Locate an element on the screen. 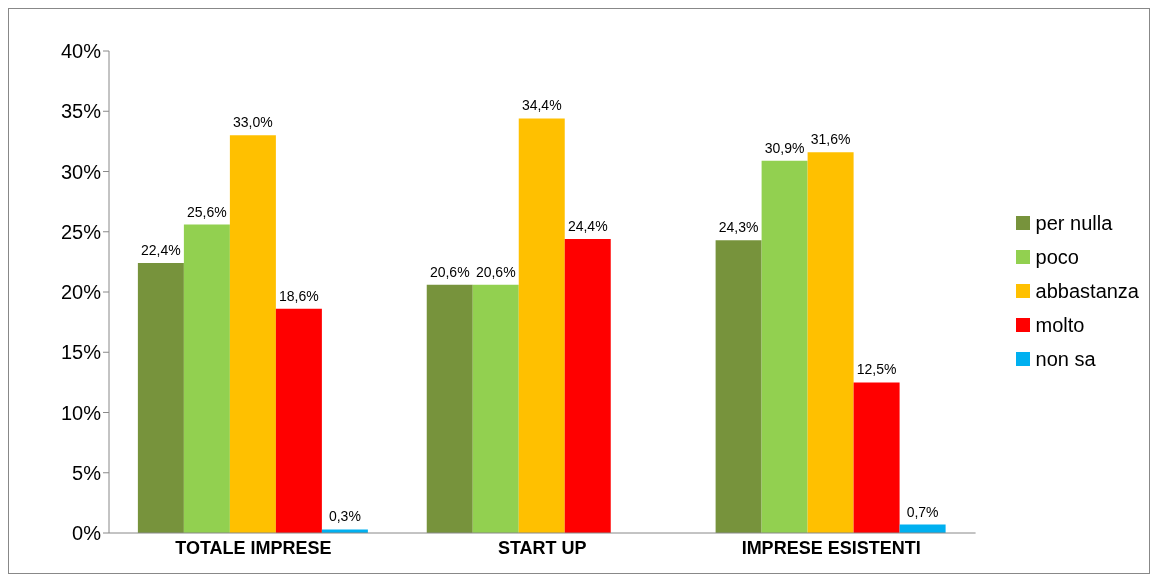 The image size is (1156, 580). data-label: 24,3% is located at coordinates (738, 227).